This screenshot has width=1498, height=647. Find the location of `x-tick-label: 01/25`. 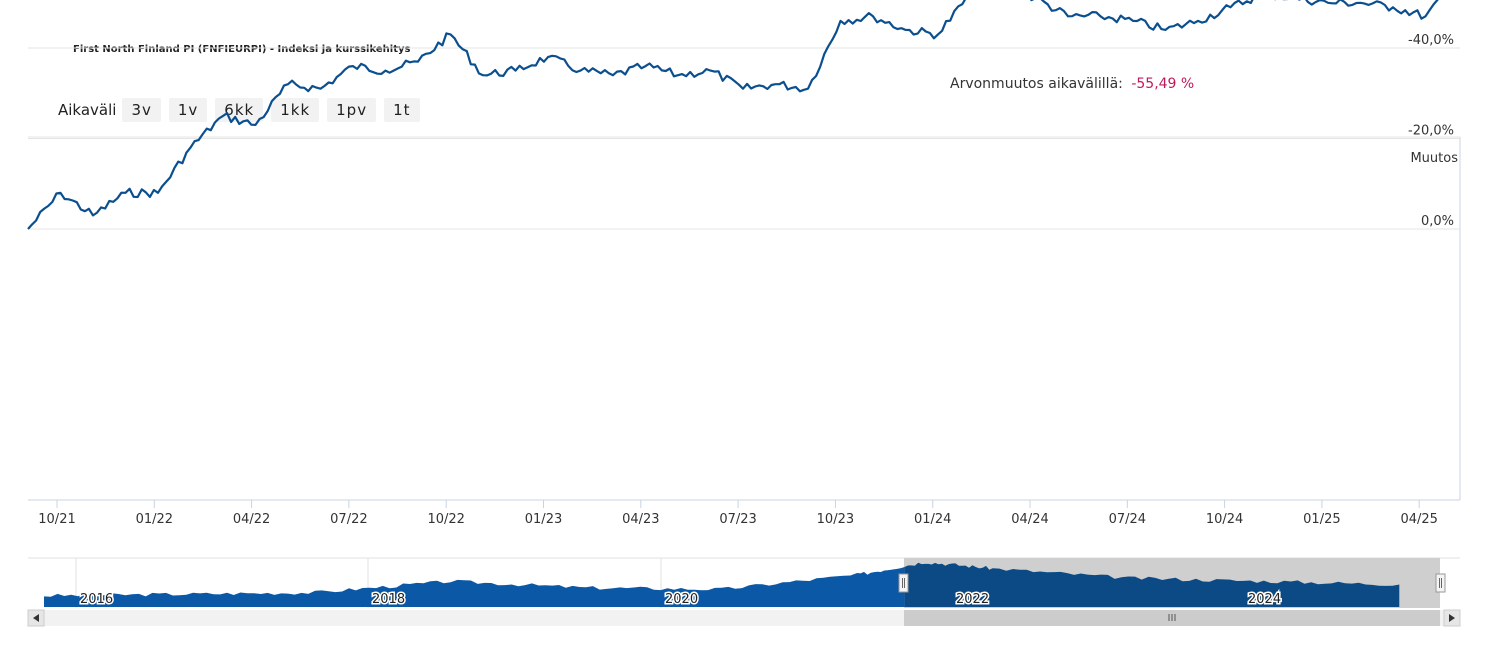

x-tick-label: 01/25 is located at coordinates (1321, 519).